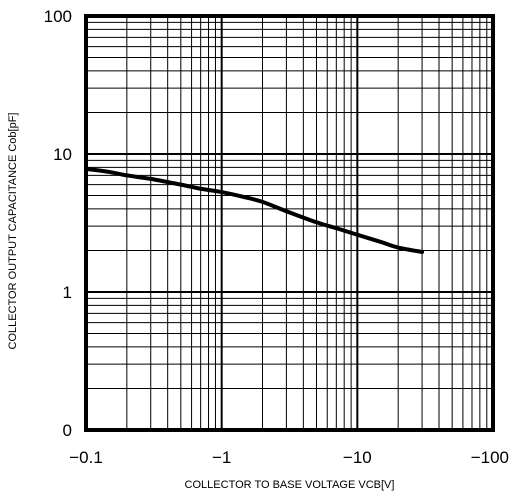  I want to click on x-tick-label: −100, so click(490, 457).